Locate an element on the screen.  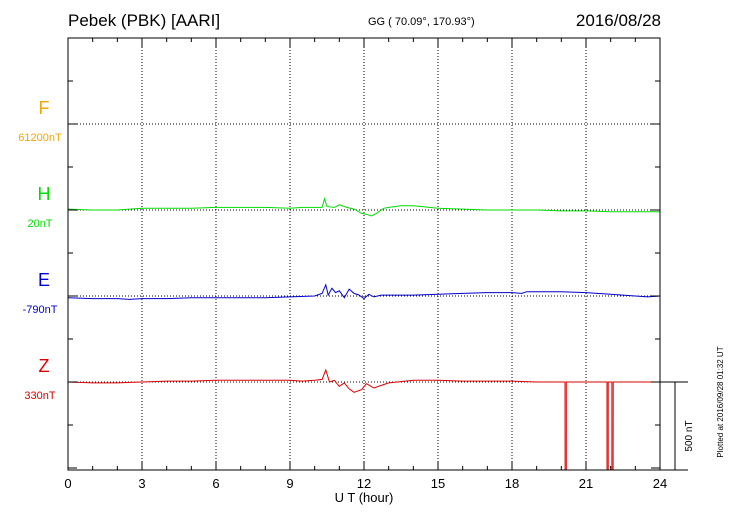
x-tick-label: 21 is located at coordinates (586, 483).